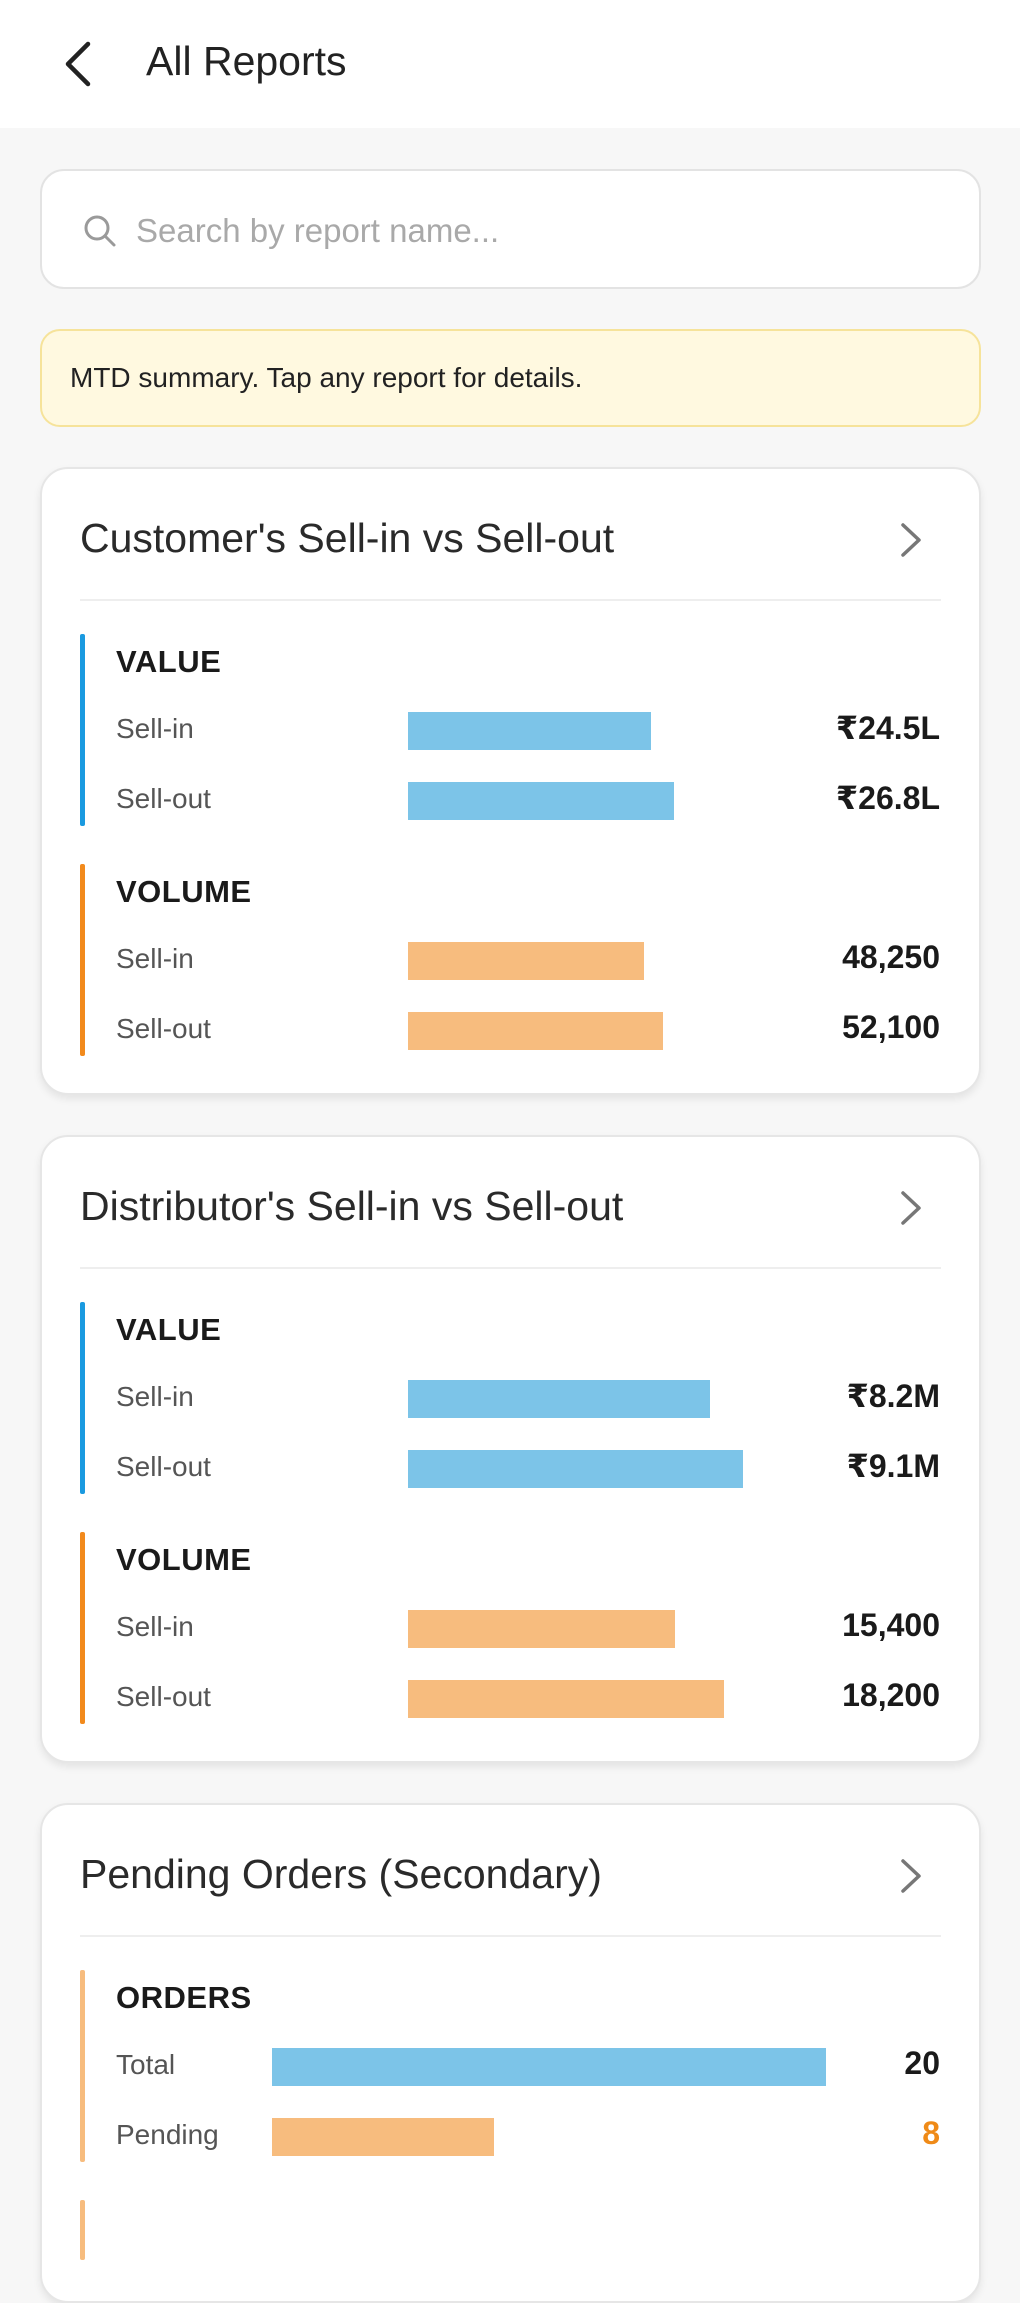 Image resolution: width=1020 pixels, height=2303 pixels. What do you see at coordinates (510, 2230) in the screenshot?
I see `section-next` at bounding box center [510, 2230].